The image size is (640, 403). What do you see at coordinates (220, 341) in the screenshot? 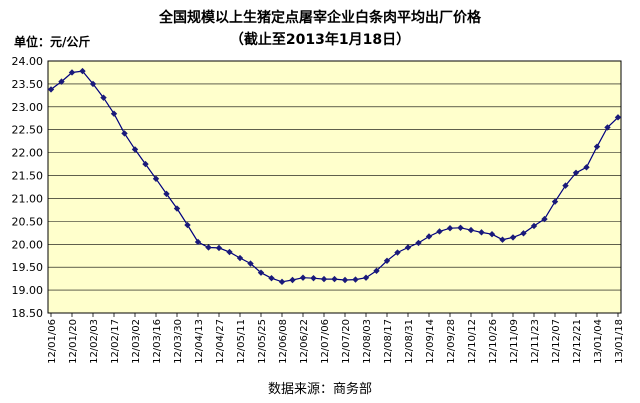
I see `x-tick-label: 12/04/27` at bounding box center [220, 341].